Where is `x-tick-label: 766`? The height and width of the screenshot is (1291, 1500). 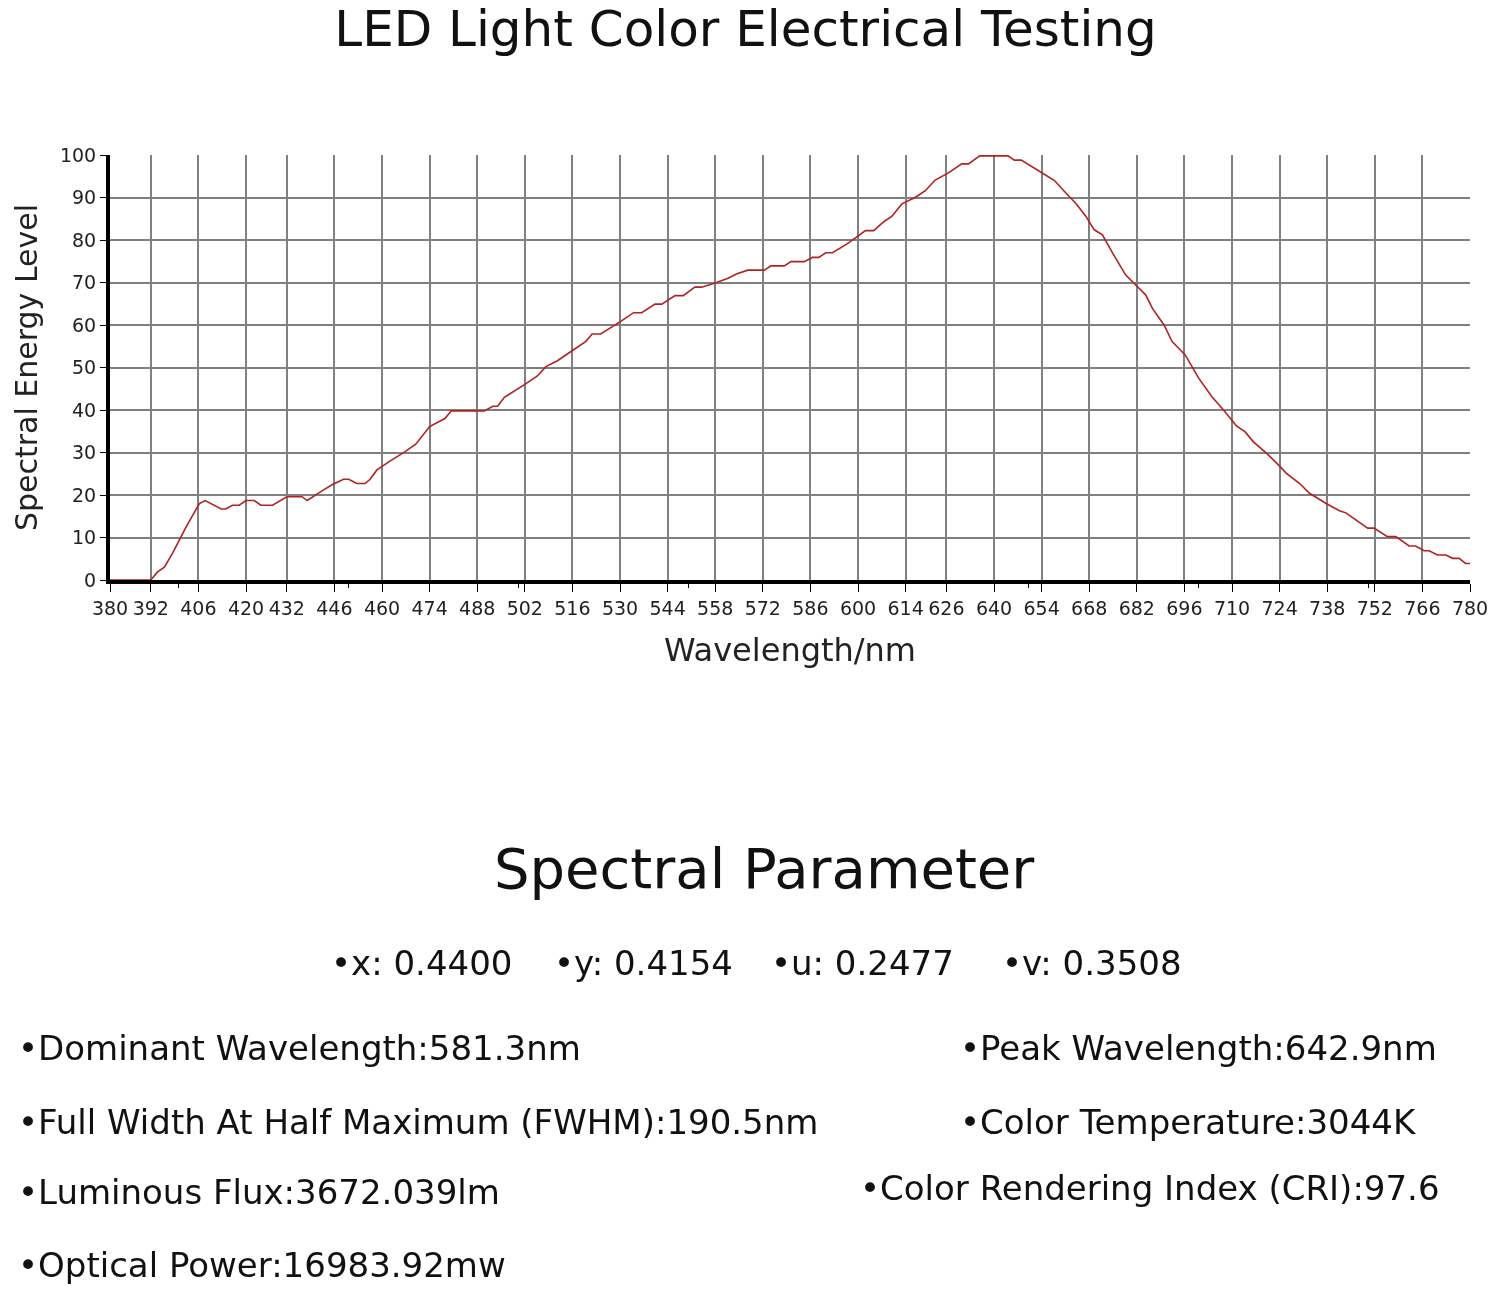 x-tick-label: 766 is located at coordinates (1422, 607).